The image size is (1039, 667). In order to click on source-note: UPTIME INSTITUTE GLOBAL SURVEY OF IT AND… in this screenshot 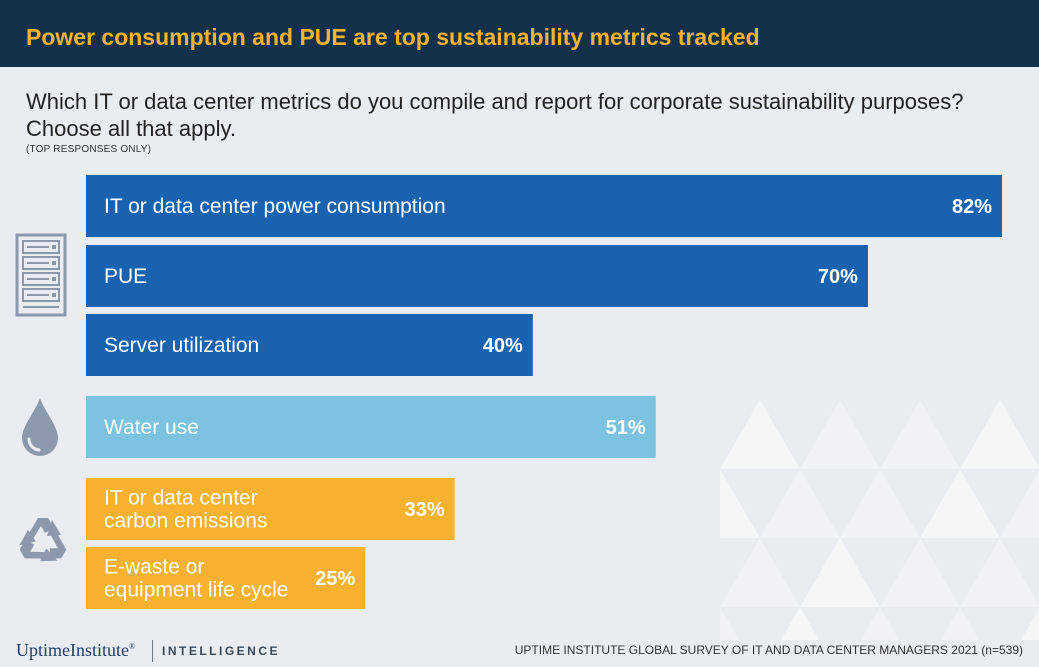, I will do `click(768, 650)`.